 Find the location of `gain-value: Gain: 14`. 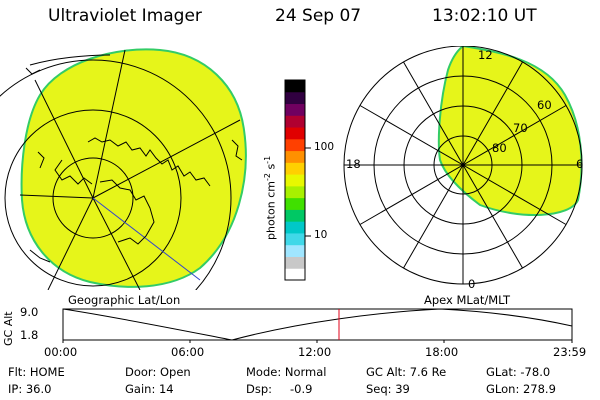

gain-value: Gain: 14 is located at coordinates (149, 389).